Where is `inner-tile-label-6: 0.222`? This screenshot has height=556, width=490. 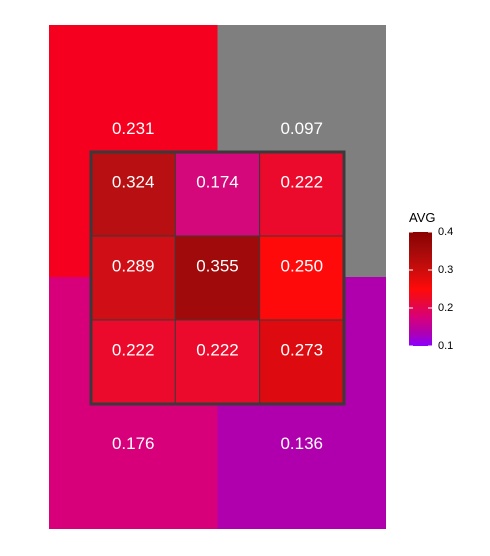 inner-tile-label-6: 0.222 is located at coordinates (133, 350).